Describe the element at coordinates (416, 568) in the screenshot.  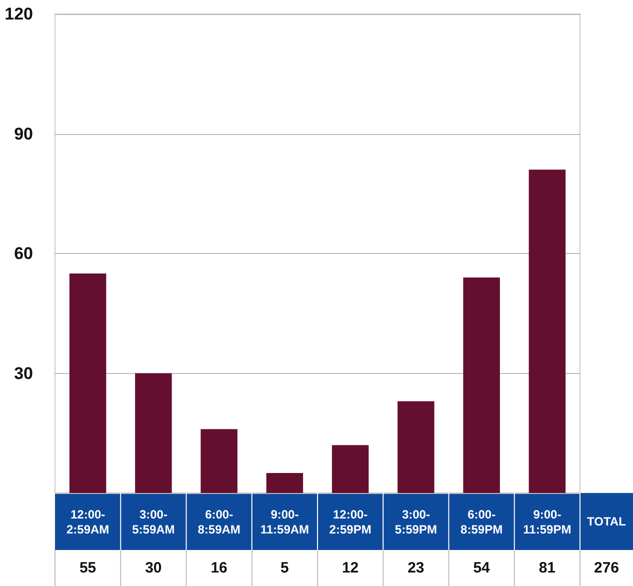
I see `data-label: 23` at that location.